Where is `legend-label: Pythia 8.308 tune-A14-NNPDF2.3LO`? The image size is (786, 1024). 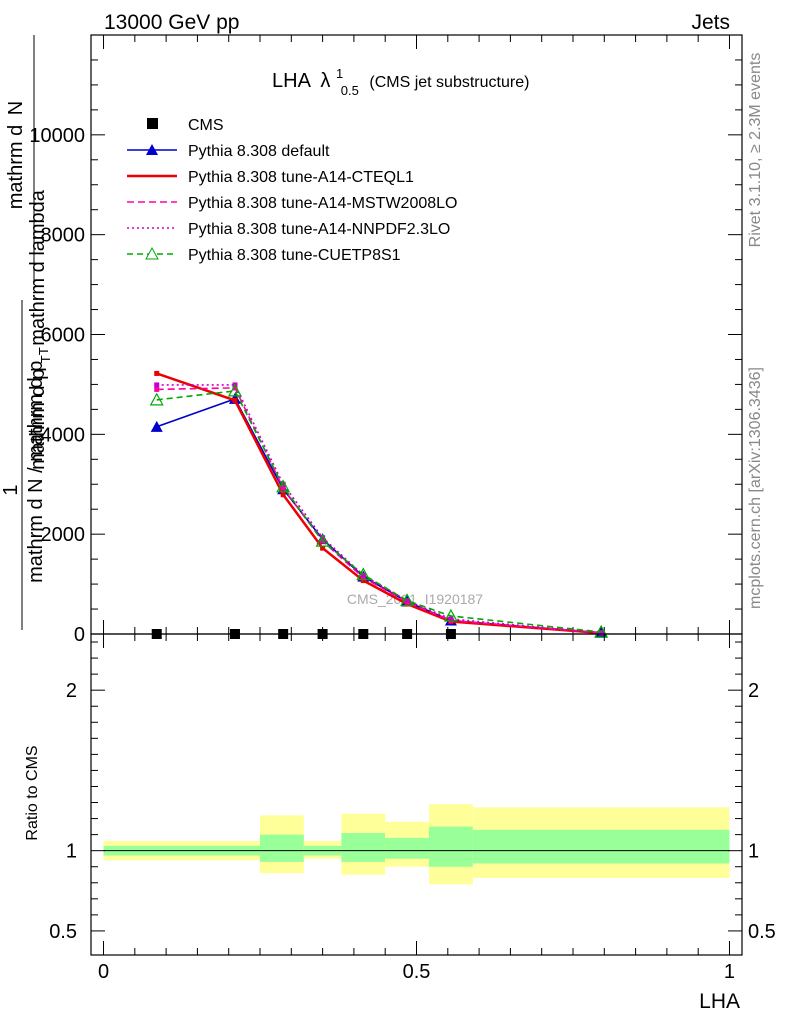 legend-label: Pythia 8.308 tune-A14-NNPDF2.3LO is located at coordinates (319, 229).